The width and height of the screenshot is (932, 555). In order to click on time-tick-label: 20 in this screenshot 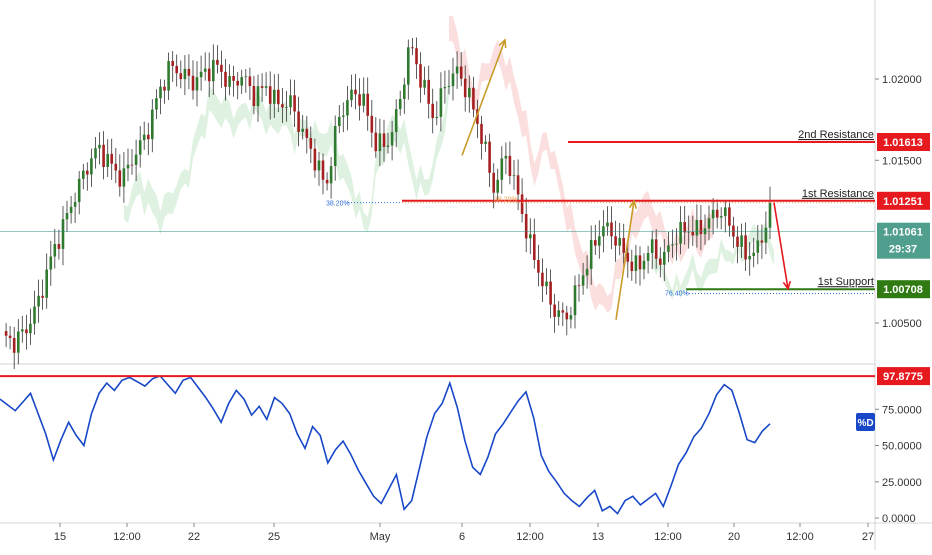, I will do `click(734, 537)`.